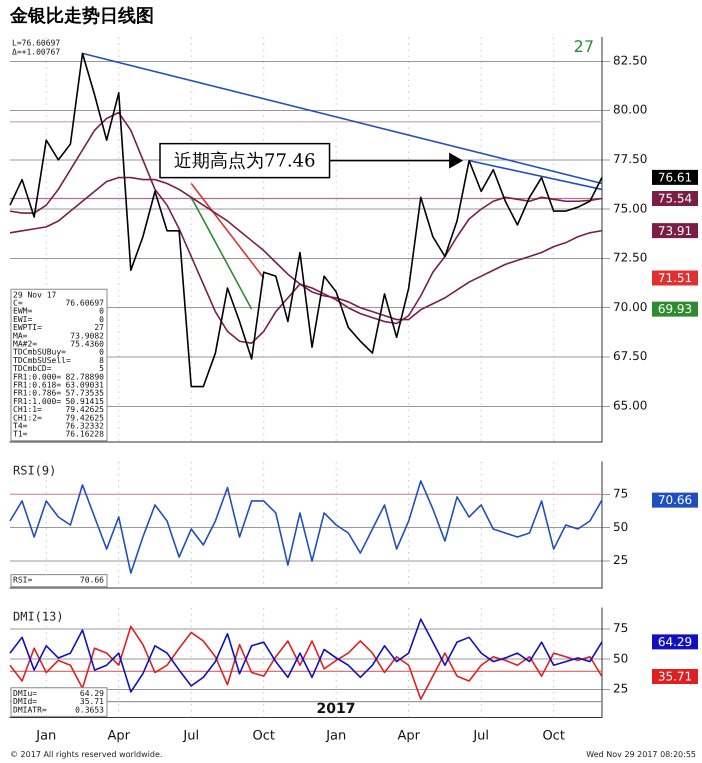 The image size is (702, 763). What do you see at coordinates (38, 616) in the screenshot?
I see `chart-title: DMI(13)` at bounding box center [38, 616].